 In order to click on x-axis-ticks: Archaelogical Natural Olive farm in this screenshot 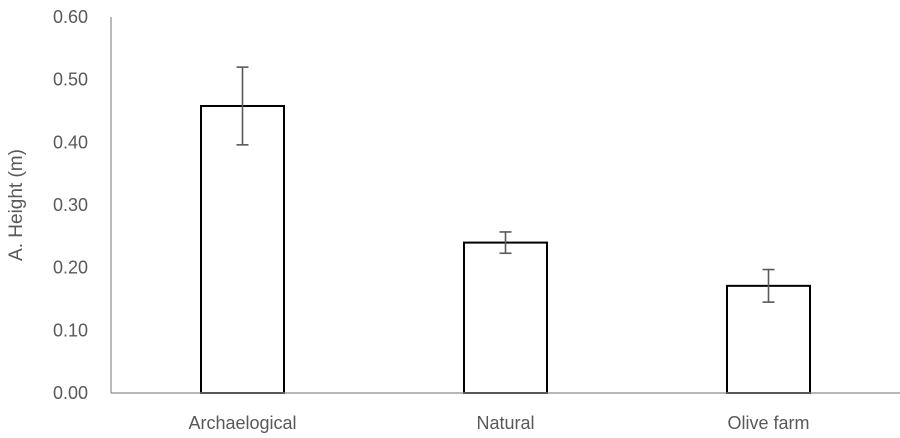, I will do `click(498, 423)`.